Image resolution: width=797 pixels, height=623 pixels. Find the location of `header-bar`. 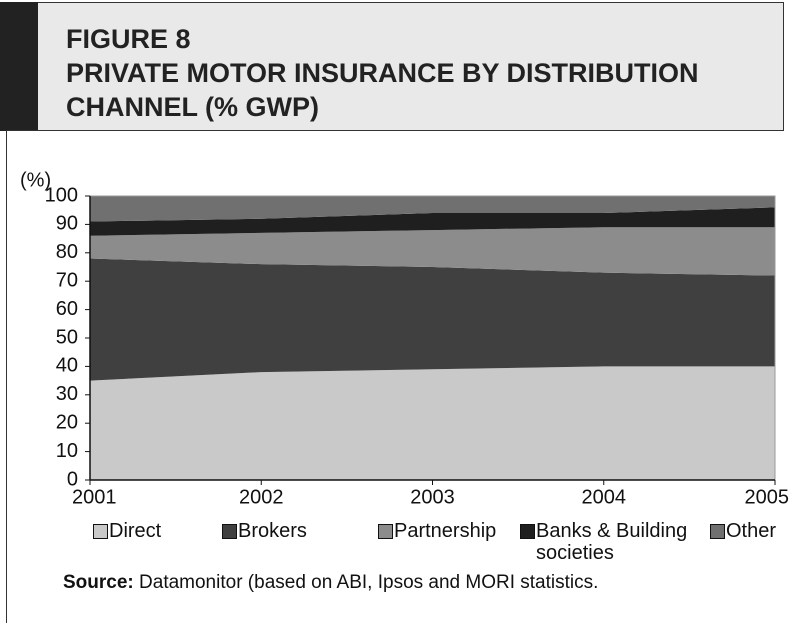

header-bar is located at coordinates (19, 66).